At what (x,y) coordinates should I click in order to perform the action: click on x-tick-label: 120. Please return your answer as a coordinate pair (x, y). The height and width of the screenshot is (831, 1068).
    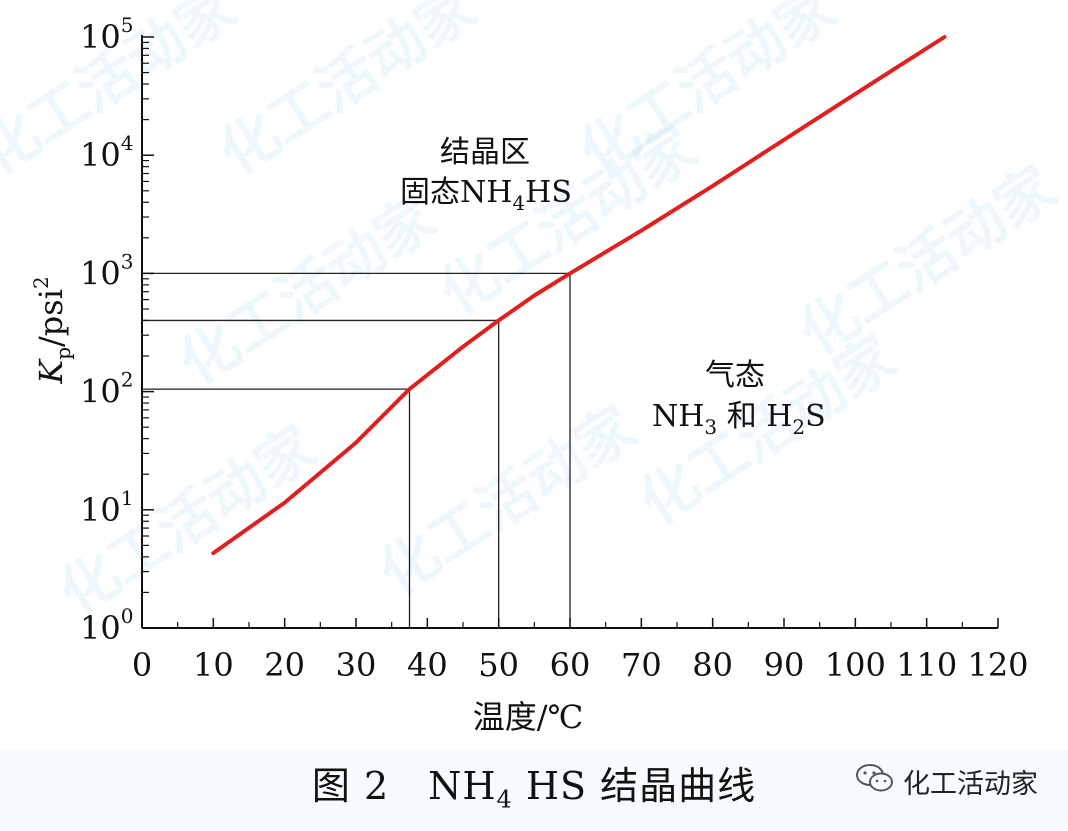
    Looking at the image, I should click on (997, 665).